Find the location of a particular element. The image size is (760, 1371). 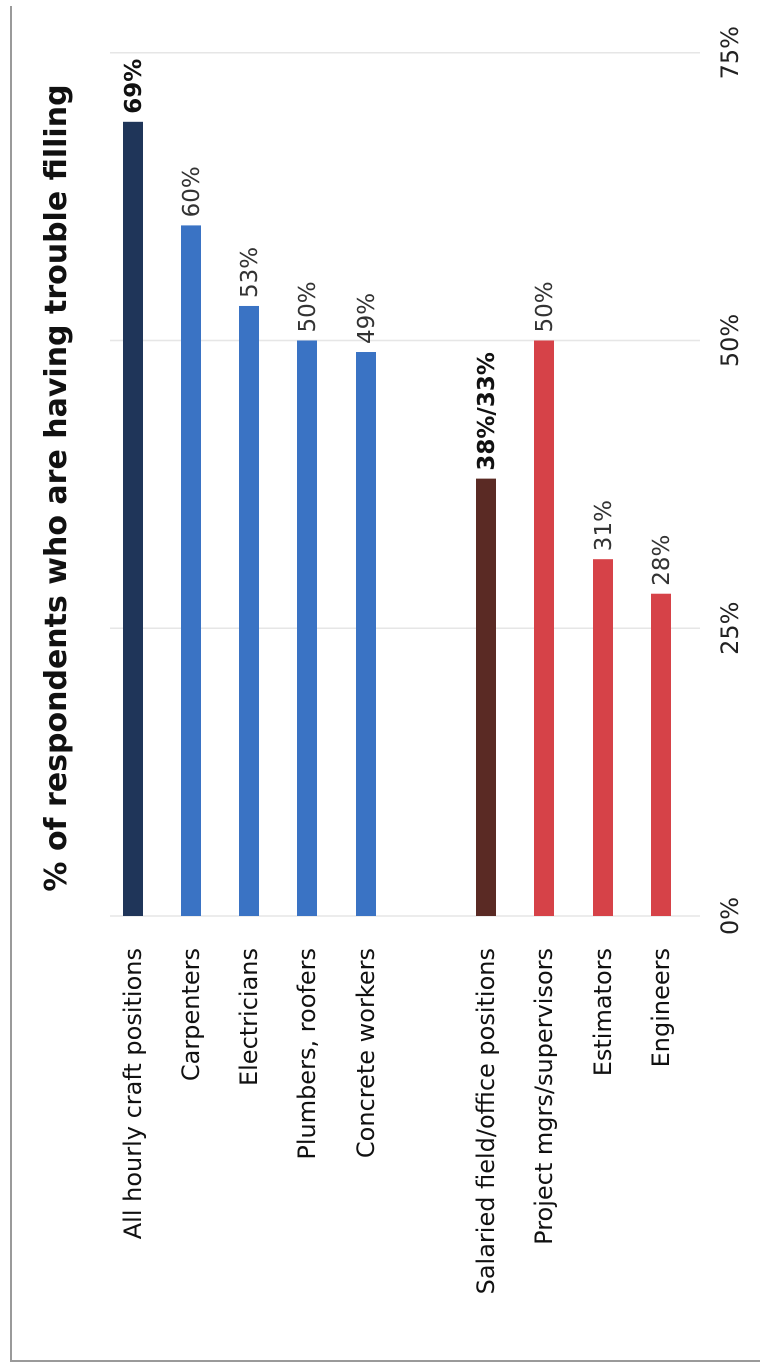

value-label-6: 50% is located at coordinates (545, 306).